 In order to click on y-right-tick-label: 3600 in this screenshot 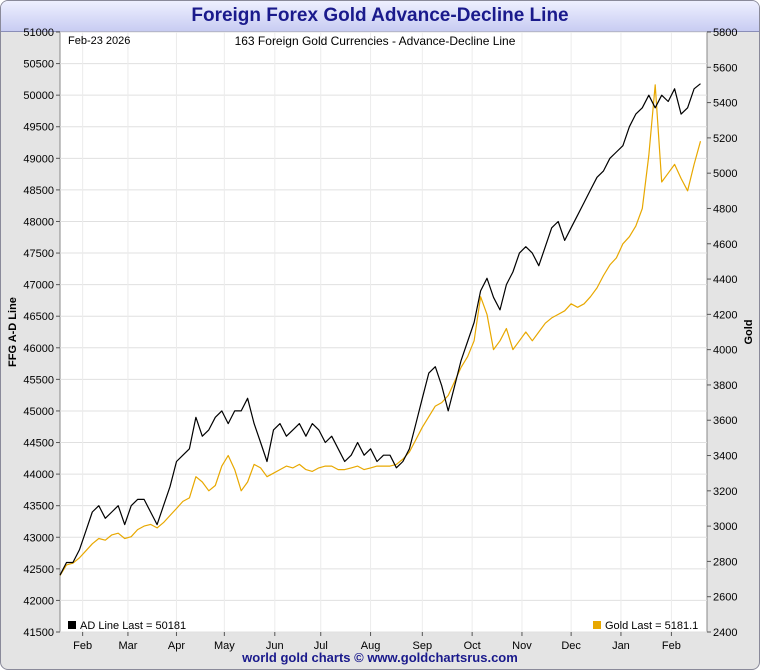, I will do `click(725, 421)`.